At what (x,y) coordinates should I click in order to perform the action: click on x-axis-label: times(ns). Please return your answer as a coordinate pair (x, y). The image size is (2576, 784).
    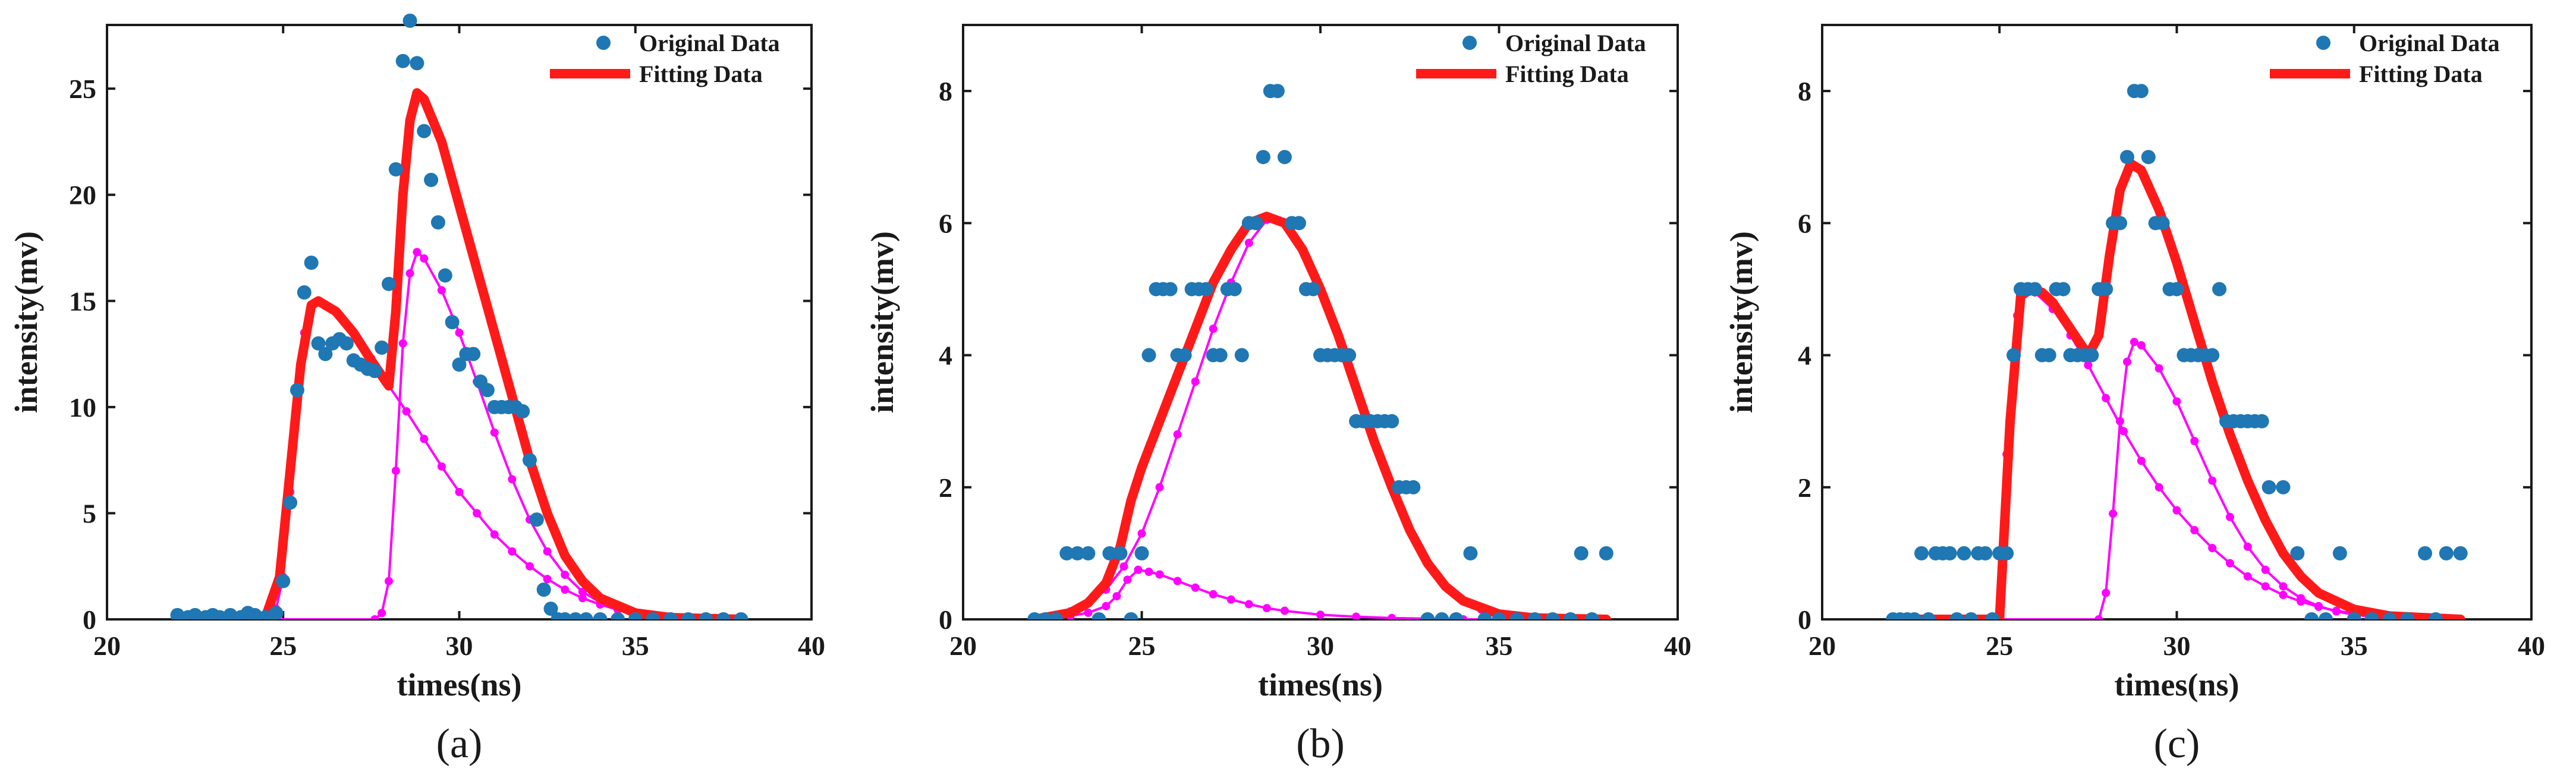
    Looking at the image, I should click on (2177, 685).